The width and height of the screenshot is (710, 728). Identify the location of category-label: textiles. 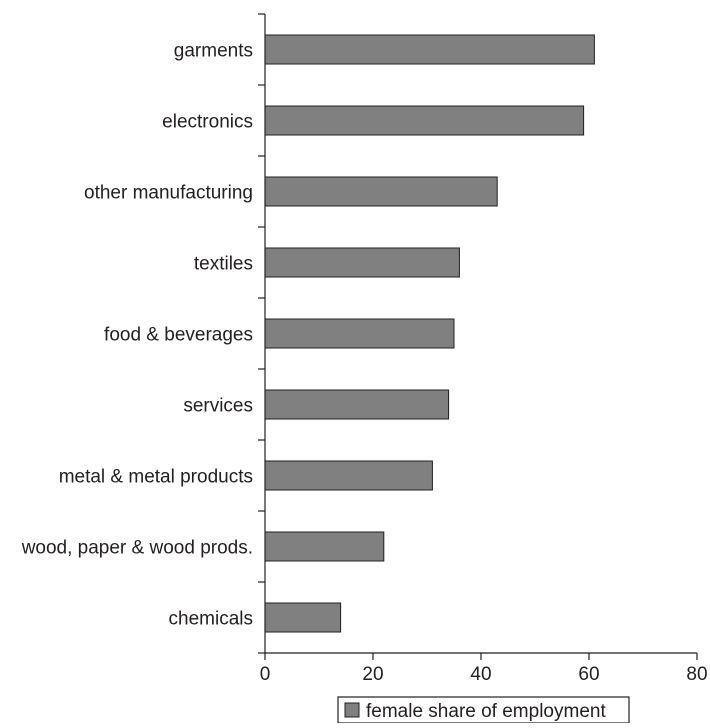
(223, 264).